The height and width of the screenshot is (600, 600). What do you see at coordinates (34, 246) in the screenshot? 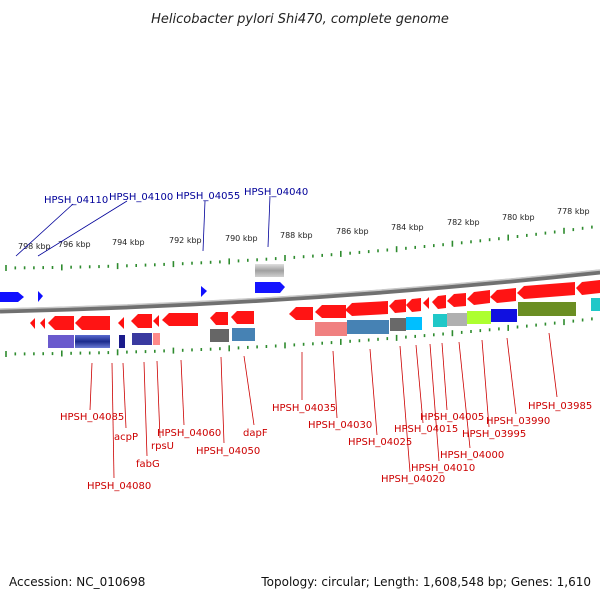
I see `tick-label-798: 798 kbp` at bounding box center [34, 246].